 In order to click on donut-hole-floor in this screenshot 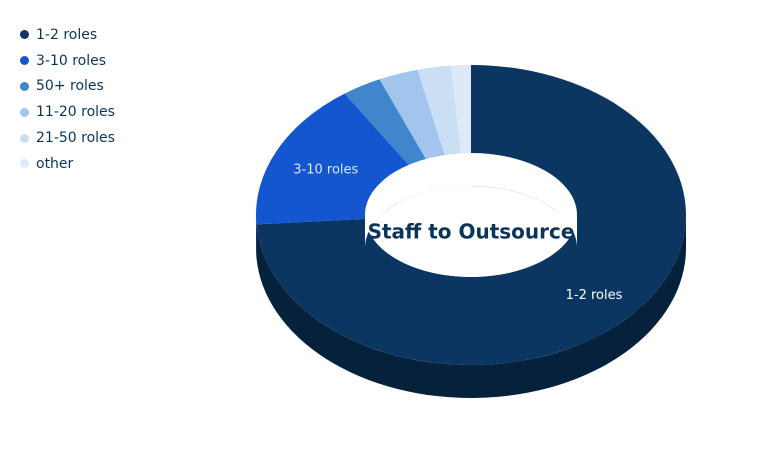, I will do `click(471, 200)`.